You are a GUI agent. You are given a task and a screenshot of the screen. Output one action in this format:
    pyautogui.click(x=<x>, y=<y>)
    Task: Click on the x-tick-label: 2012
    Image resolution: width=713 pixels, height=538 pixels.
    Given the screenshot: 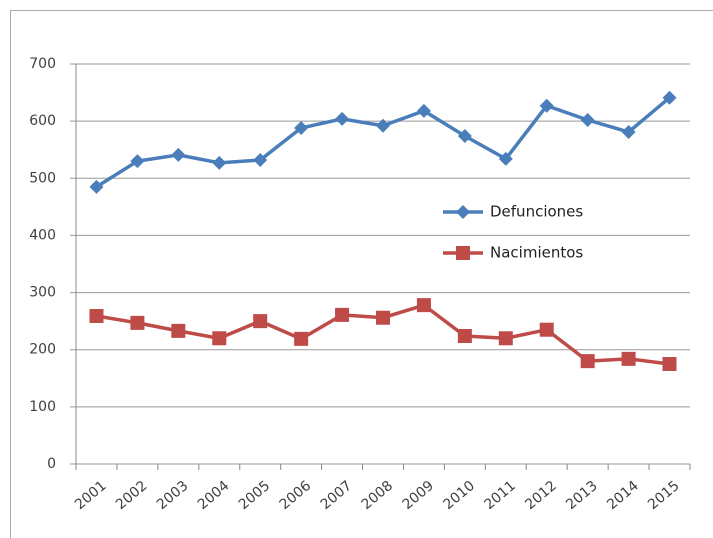 What is the action you would take?
    pyautogui.click(x=541, y=495)
    